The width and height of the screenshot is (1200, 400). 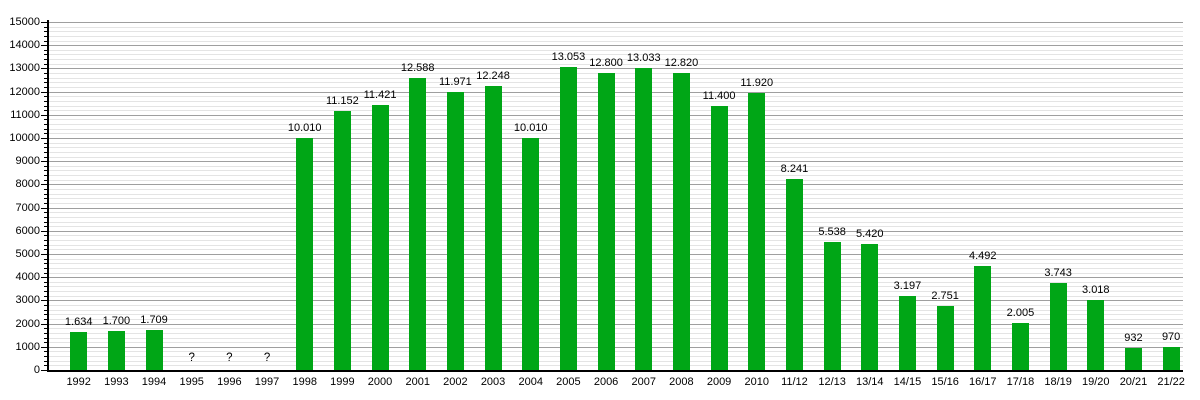 I want to click on bar-value-label: 11.152, so click(x=342, y=101).